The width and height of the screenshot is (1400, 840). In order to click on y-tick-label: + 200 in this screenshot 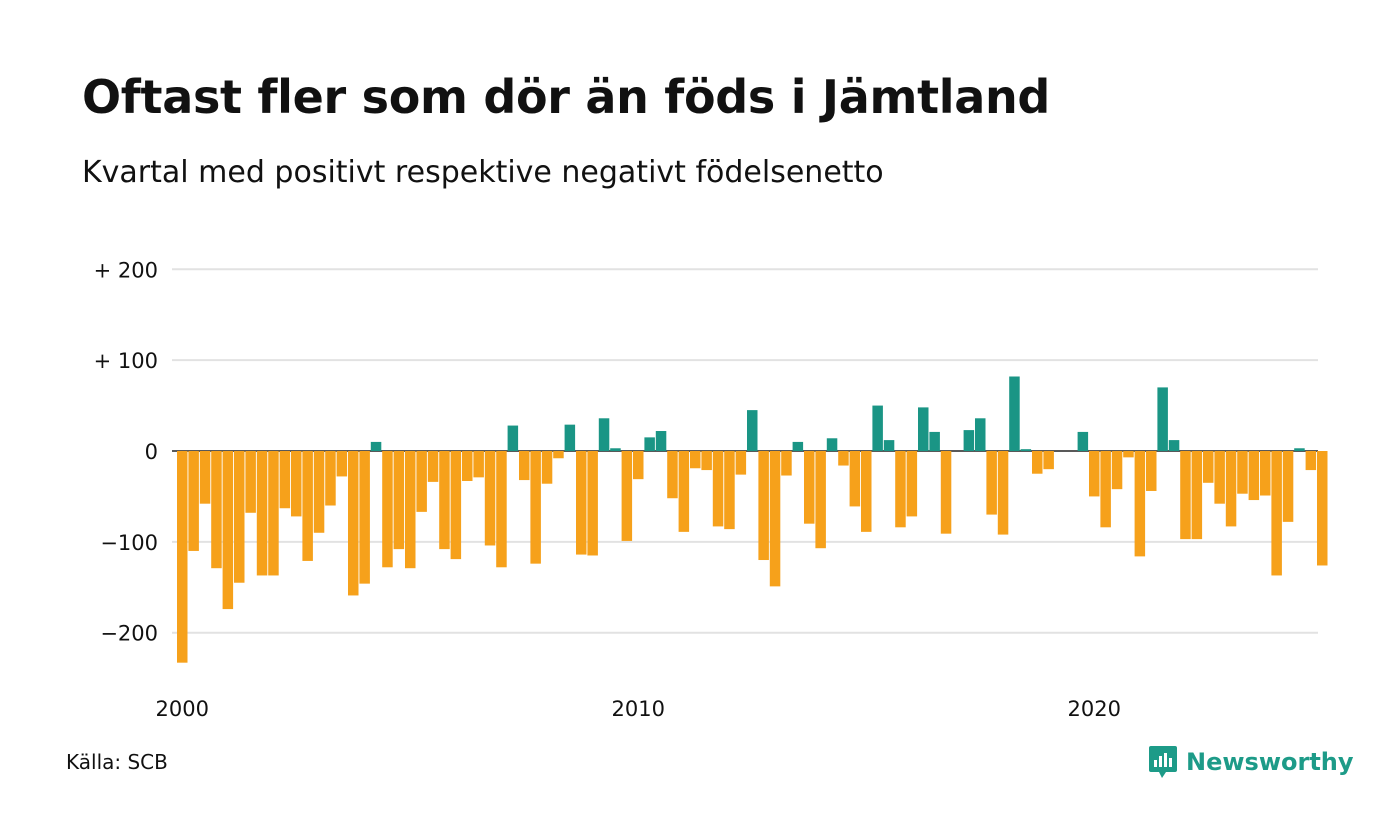, I will do `click(126, 270)`.